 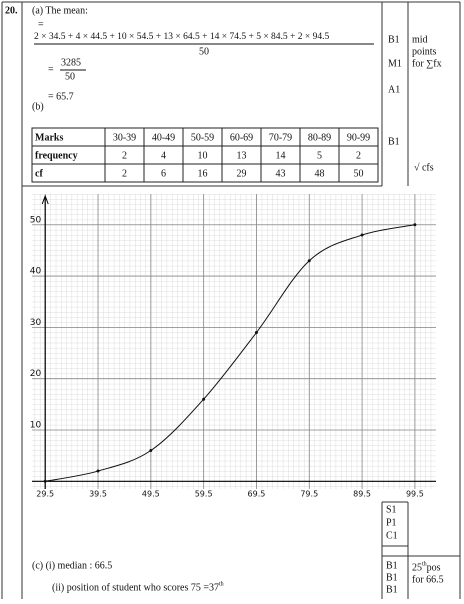 I want to click on note: pos, so click(x=434, y=567).